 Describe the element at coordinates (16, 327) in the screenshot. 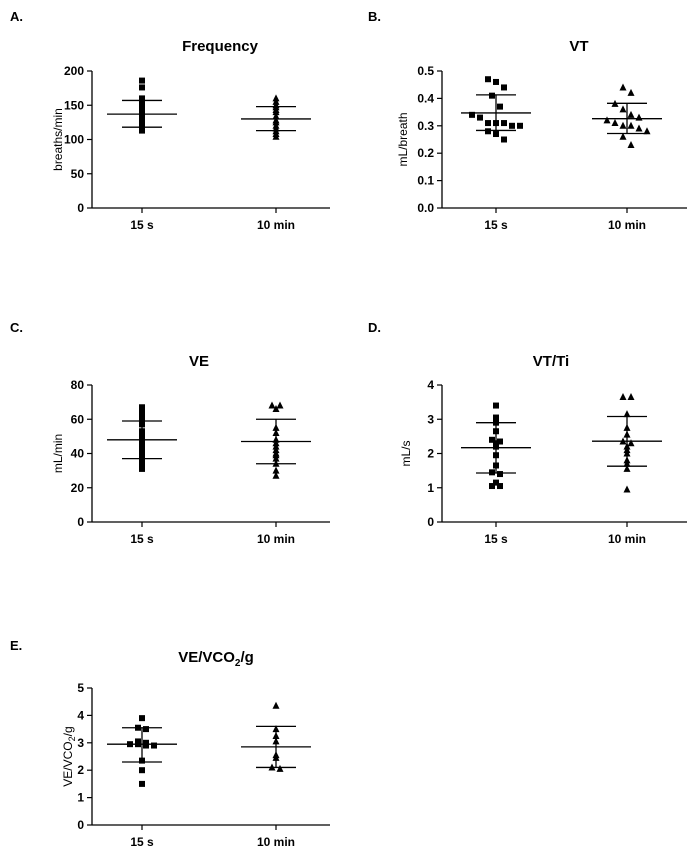

I see `panel-label: C.` at that location.